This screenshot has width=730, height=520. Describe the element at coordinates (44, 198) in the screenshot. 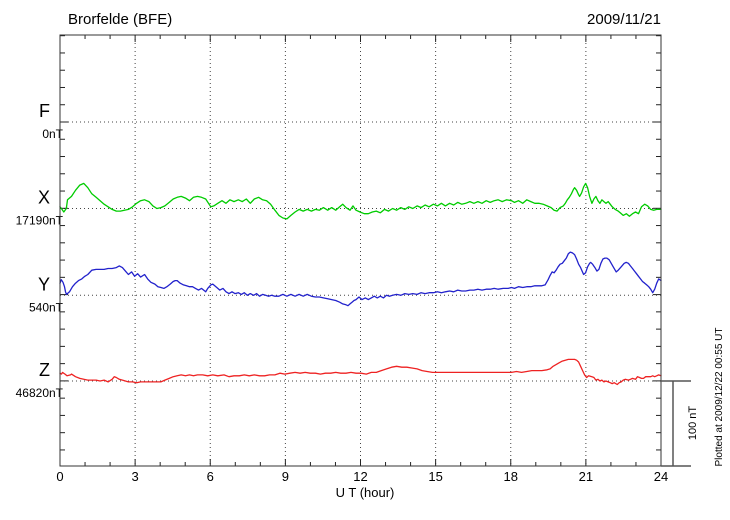

I see `series-X-label: X` at that location.